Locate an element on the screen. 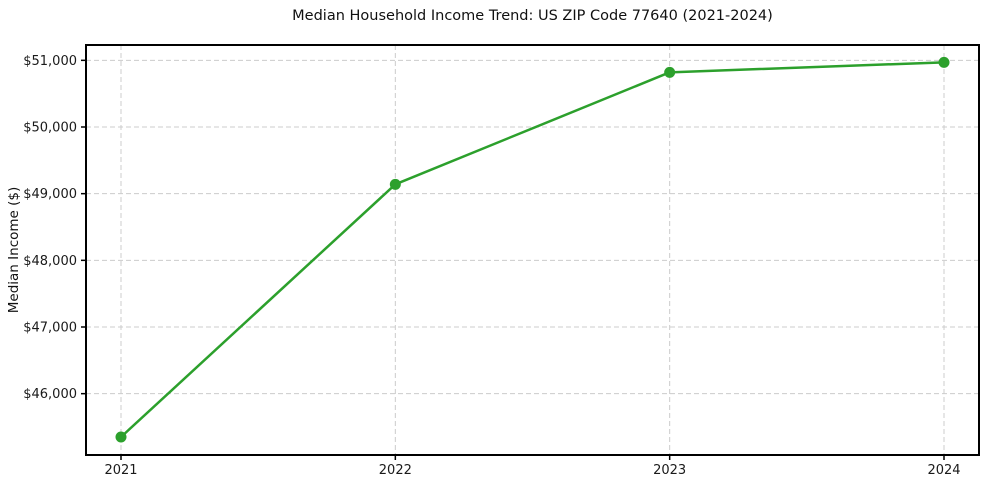 Image resolution: width=989 pixels, height=490 pixels. y-tick-label: $48,000 is located at coordinates (50, 261).